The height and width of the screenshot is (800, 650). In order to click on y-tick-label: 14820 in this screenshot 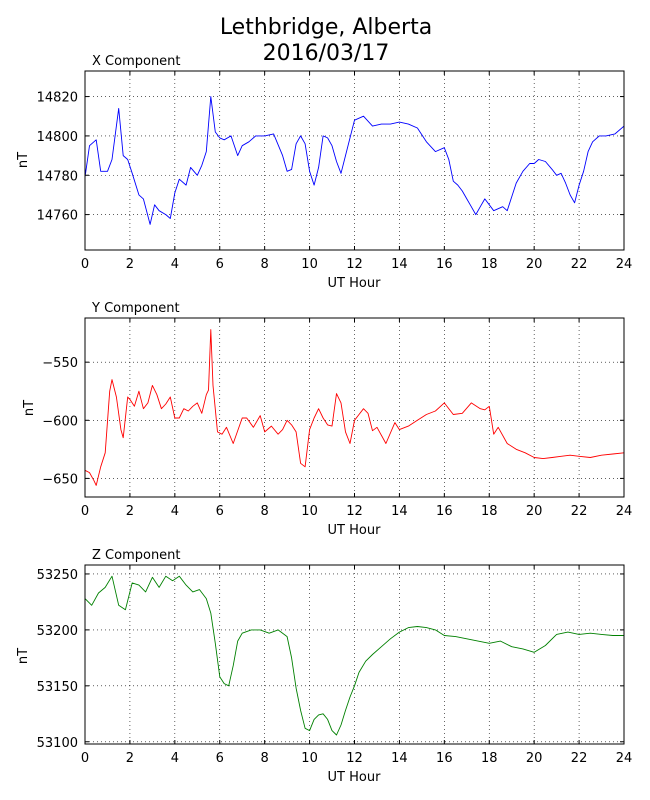, I will do `click(57, 98)`.